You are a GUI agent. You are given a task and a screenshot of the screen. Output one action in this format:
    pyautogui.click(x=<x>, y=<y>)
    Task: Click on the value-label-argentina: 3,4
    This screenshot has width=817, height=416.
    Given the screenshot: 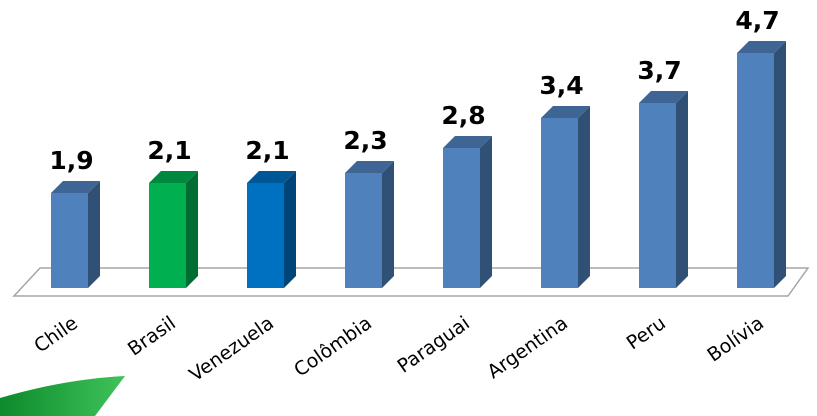 What is the action you would take?
    pyautogui.click(x=561, y=85)
    